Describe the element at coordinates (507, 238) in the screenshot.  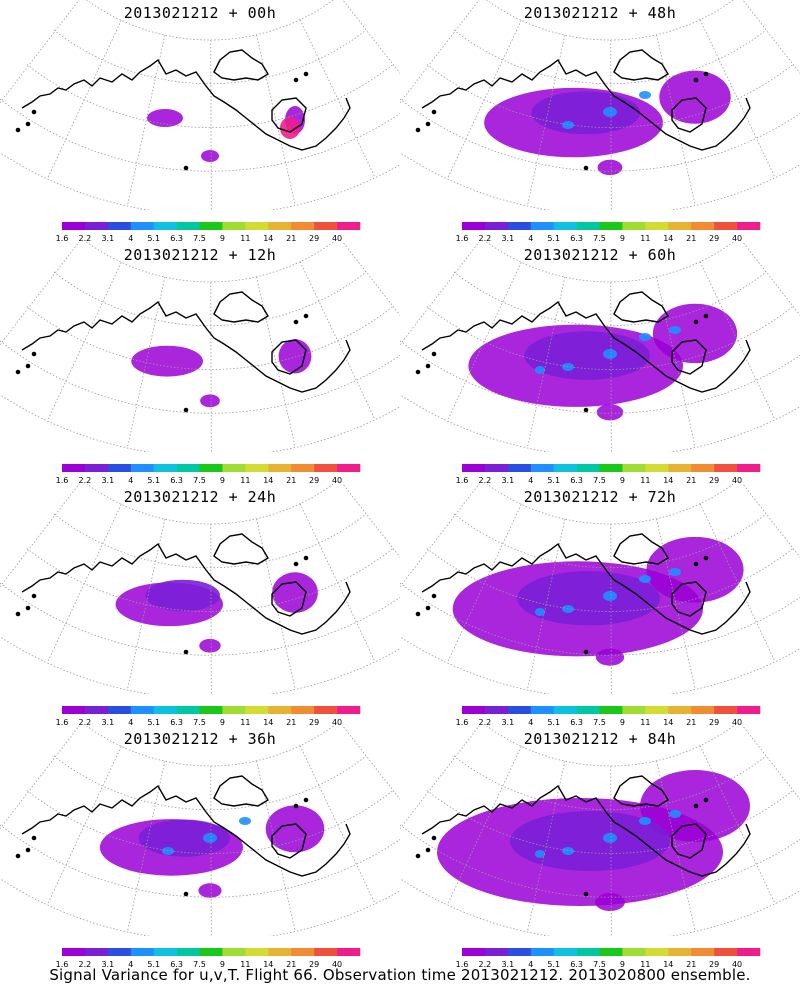
I see `colorbar-tick-label: 3.1` at that location.